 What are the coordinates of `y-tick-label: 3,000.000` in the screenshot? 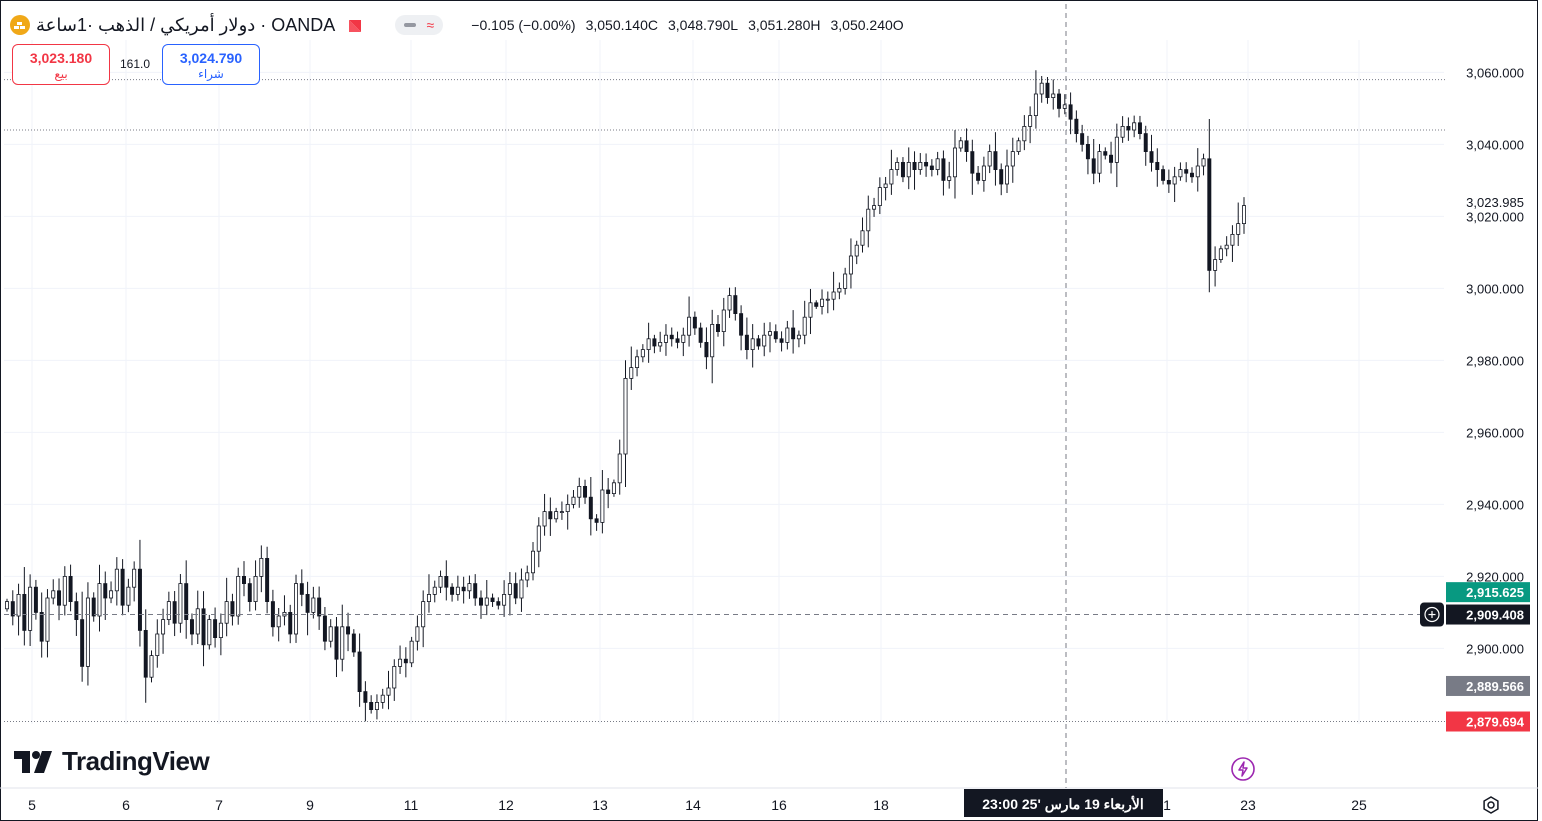 It's located at (1495, 288).